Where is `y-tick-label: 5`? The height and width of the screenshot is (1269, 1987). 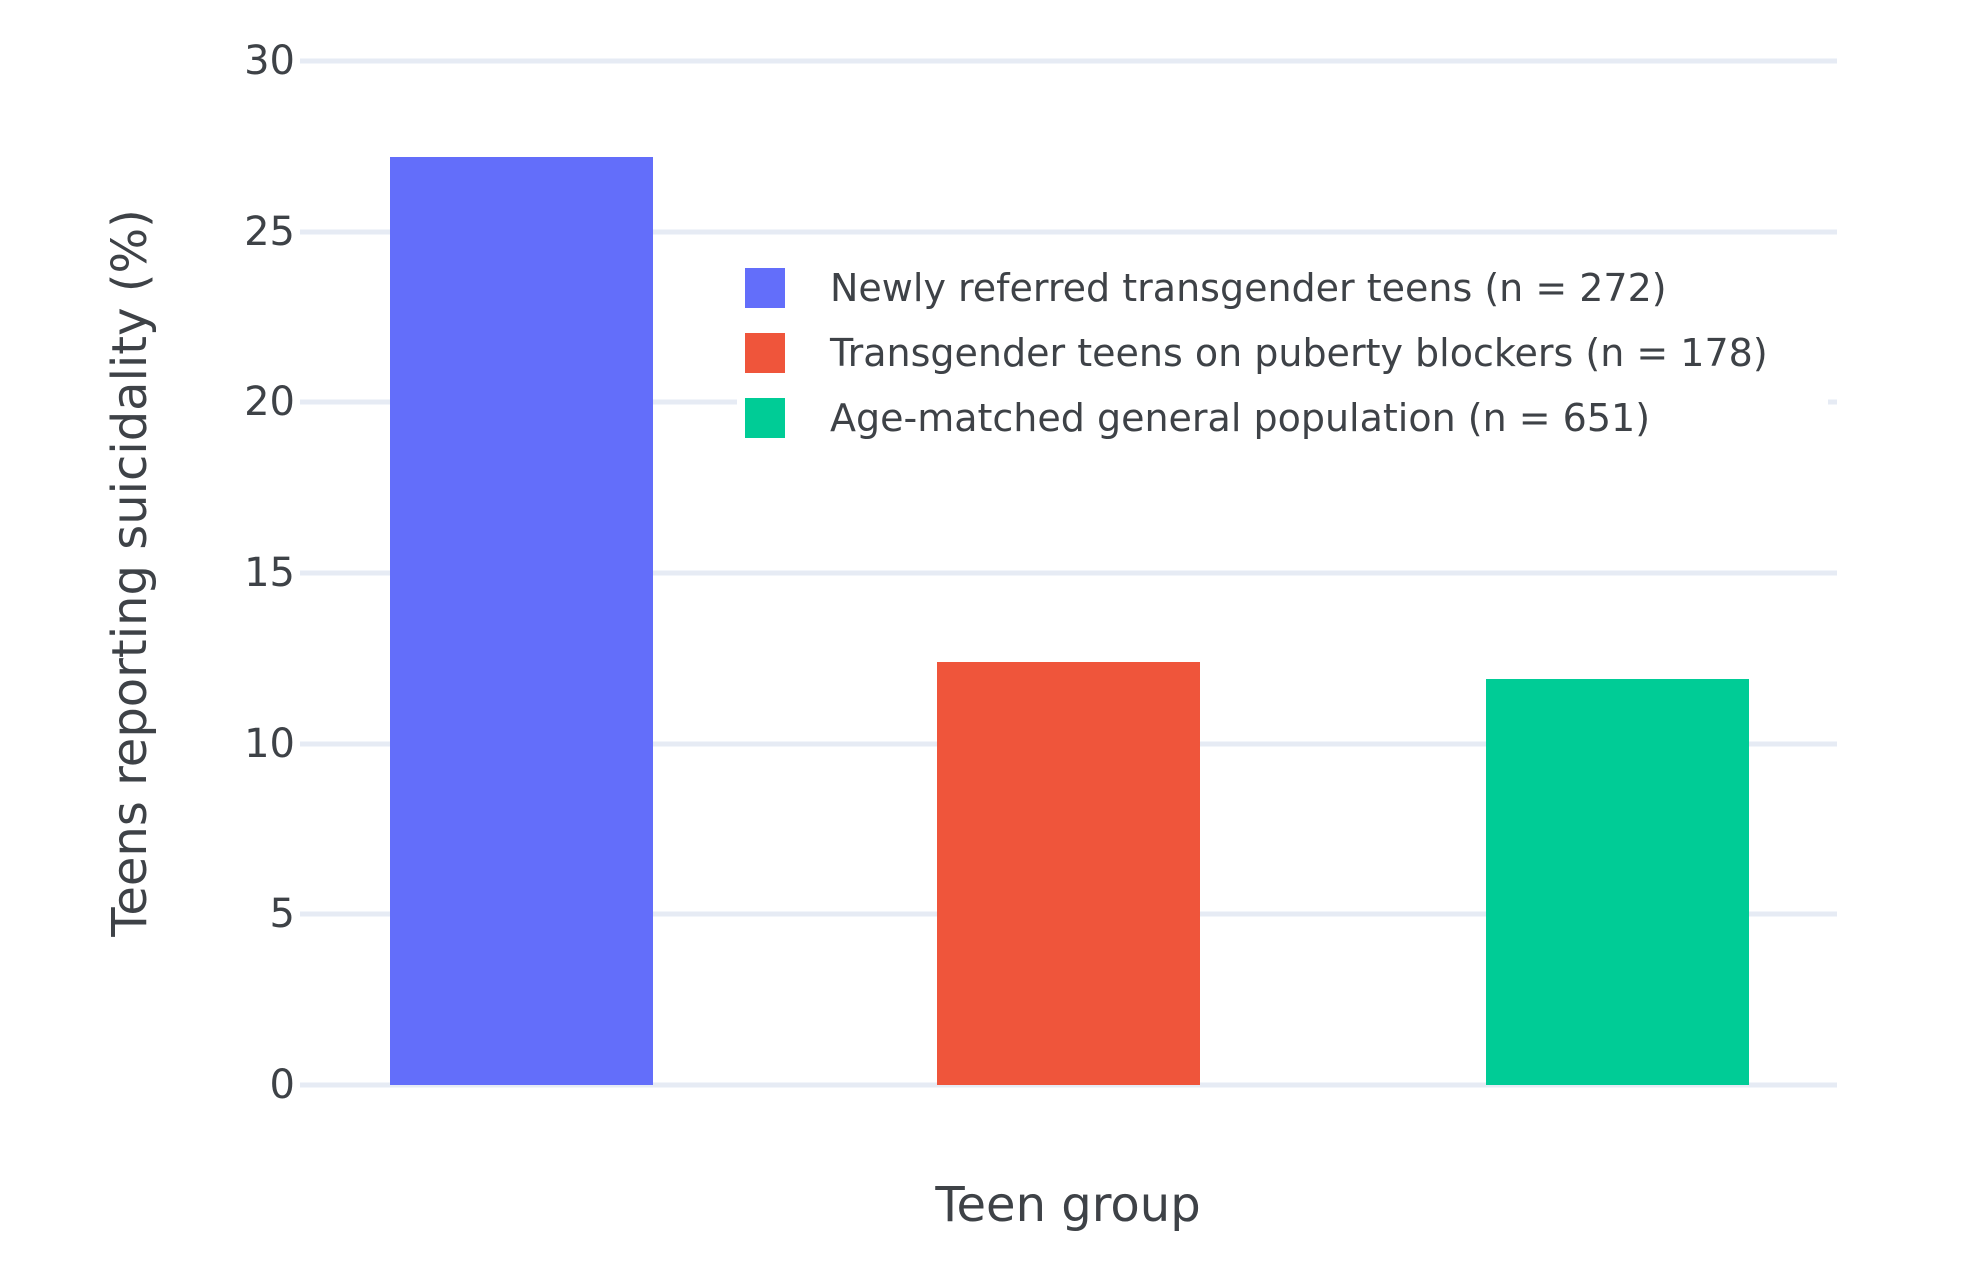
y-tick-label: 5 is located at coordinates (282, 914).